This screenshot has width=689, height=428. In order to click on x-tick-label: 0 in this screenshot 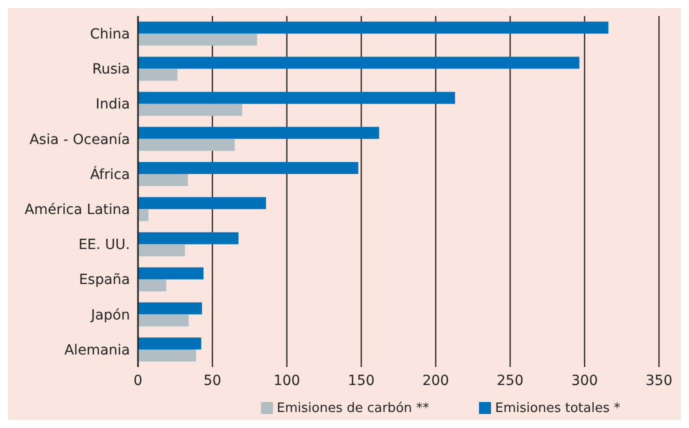, I will do `click(138, 380)`.